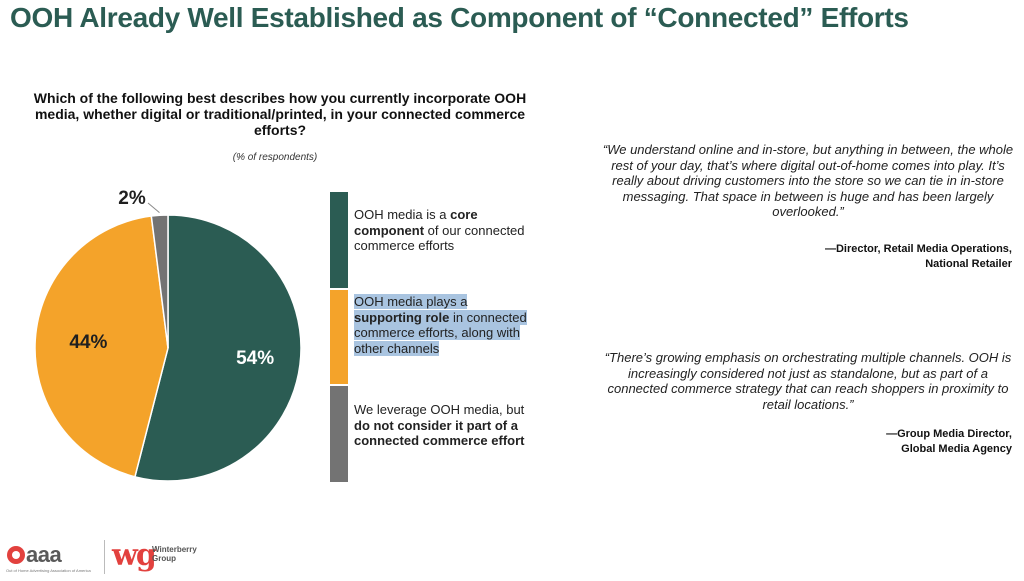 This screenshot has width=1024, height=581. I want to click on pie-slice-supporting-role, so click(101, 346).